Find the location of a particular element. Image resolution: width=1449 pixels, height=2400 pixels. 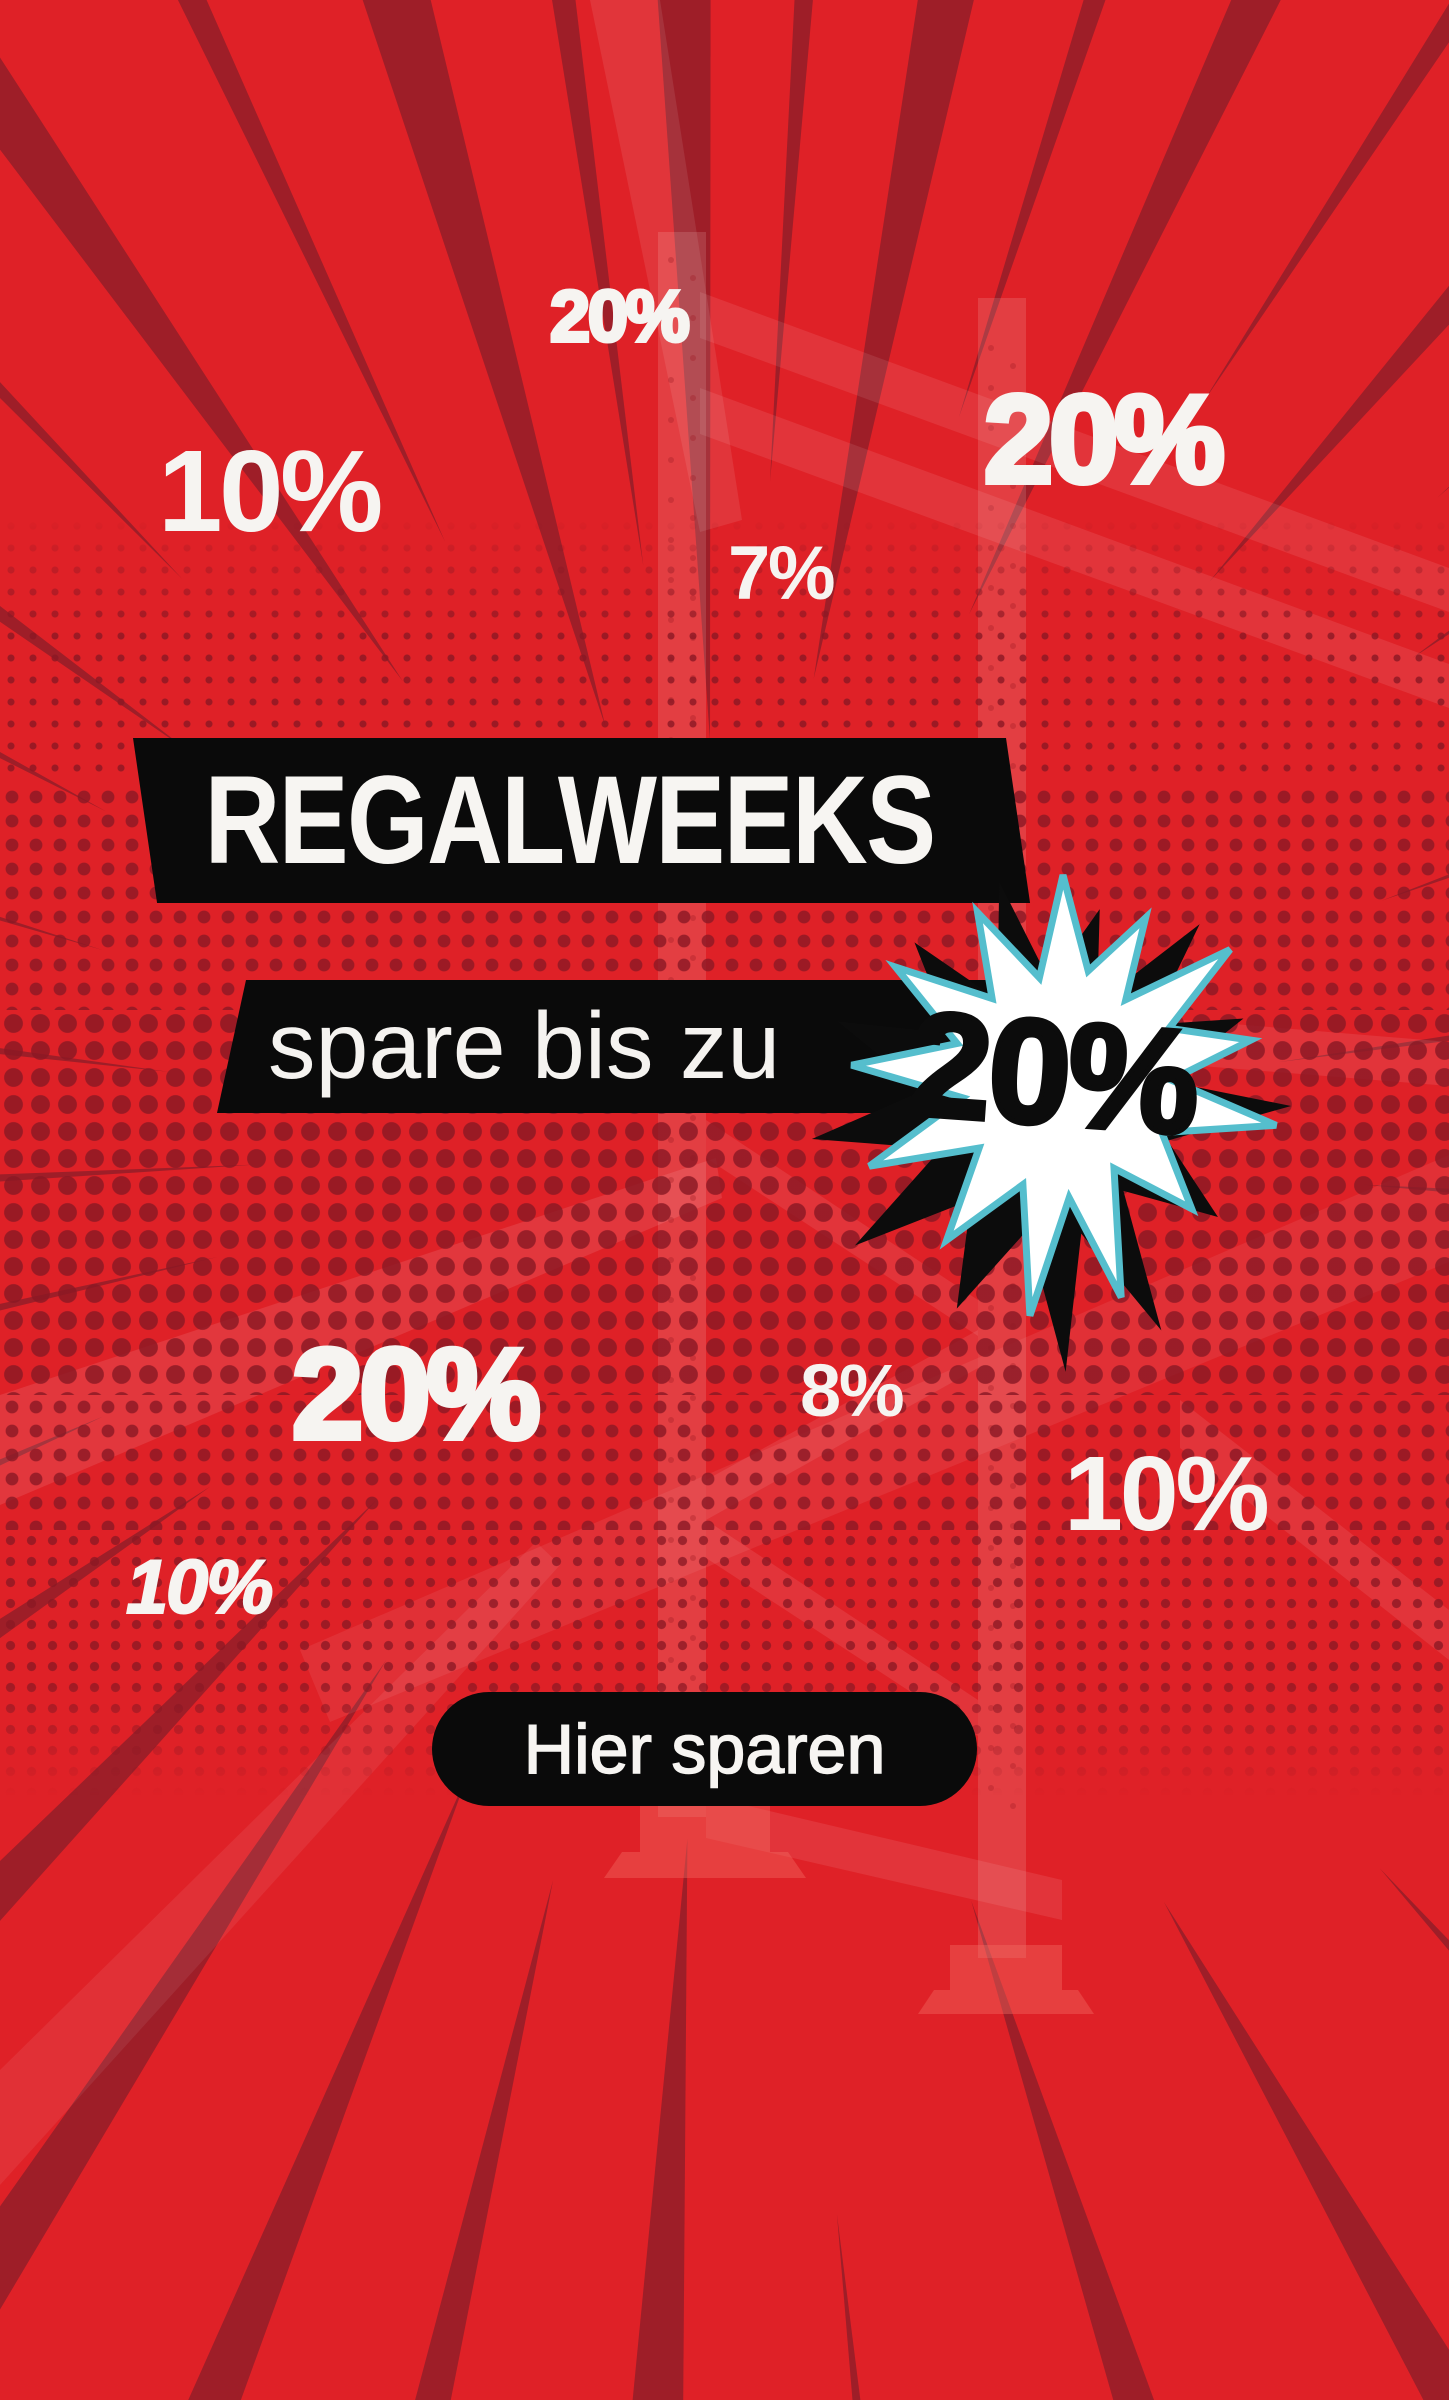

headline-title: REGALWEEKS is located at coordinates (570, 820).